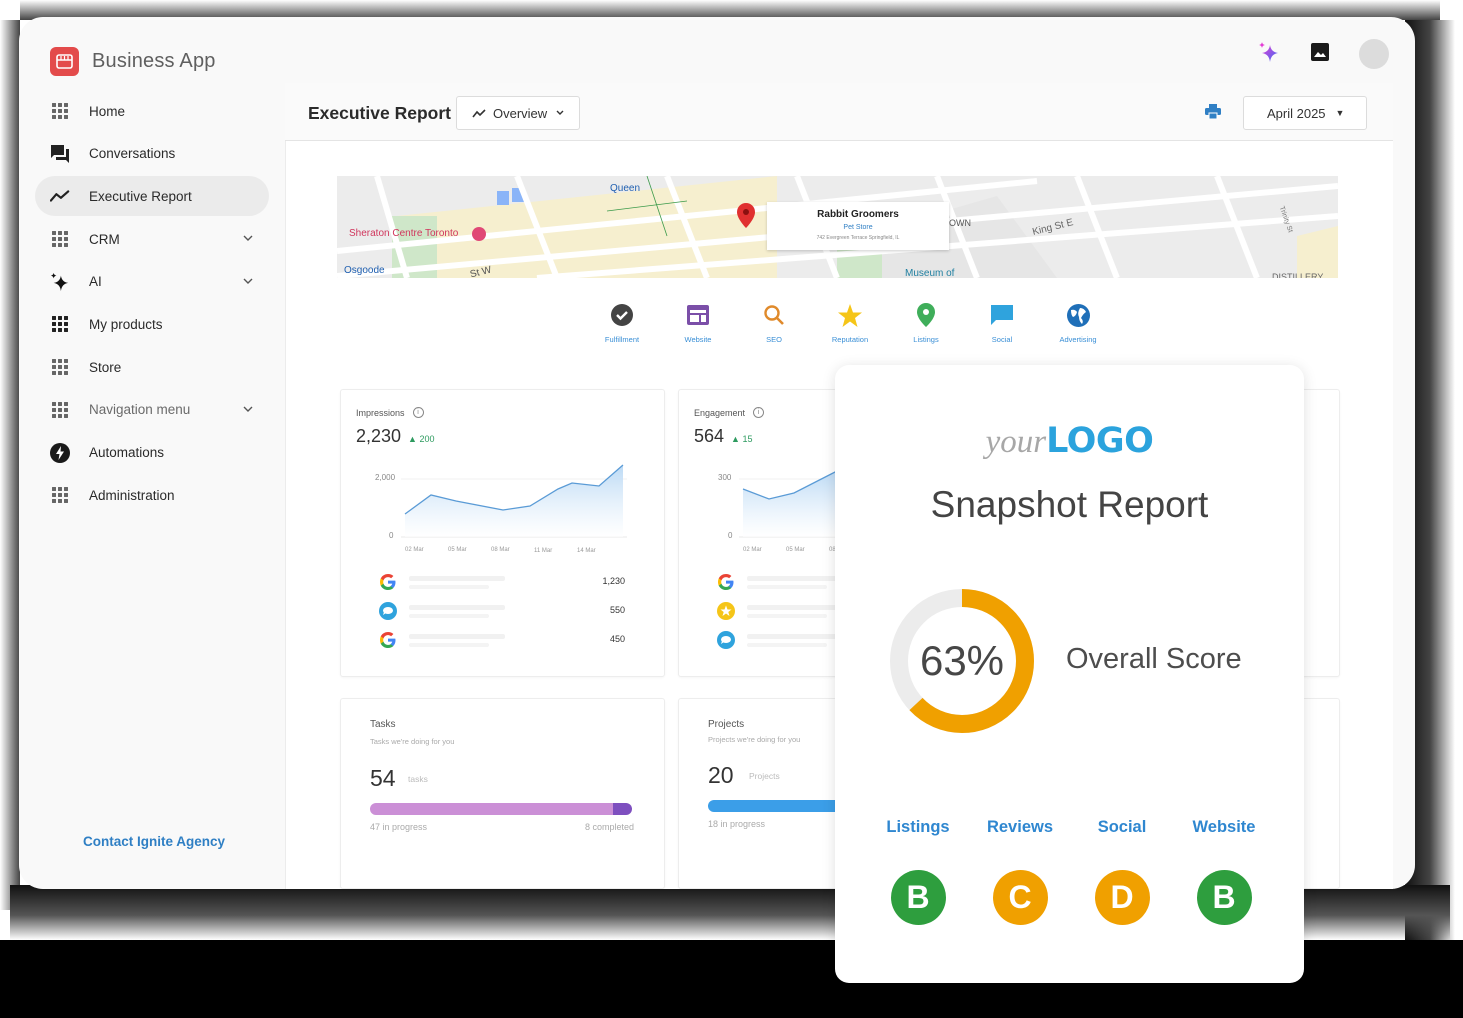 This screenshot has width=1463, height=1018. Describe the element at coordinates (1305, 113) in the screenshot. I see `date-selector-dropdown: April 2025 ▼` at that location.